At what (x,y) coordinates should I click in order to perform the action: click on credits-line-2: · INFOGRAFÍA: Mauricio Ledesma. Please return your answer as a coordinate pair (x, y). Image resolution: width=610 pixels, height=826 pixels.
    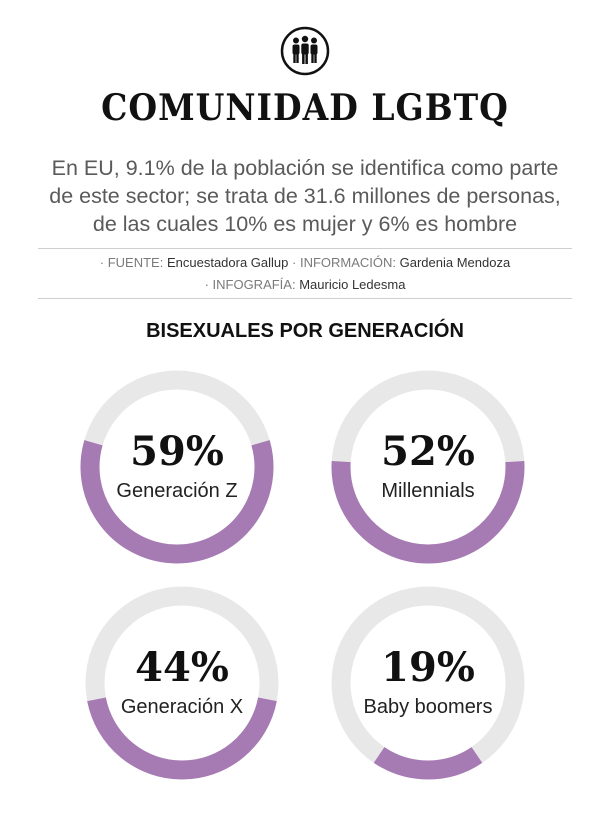
    Looking at the image, I should click on (305, 284).